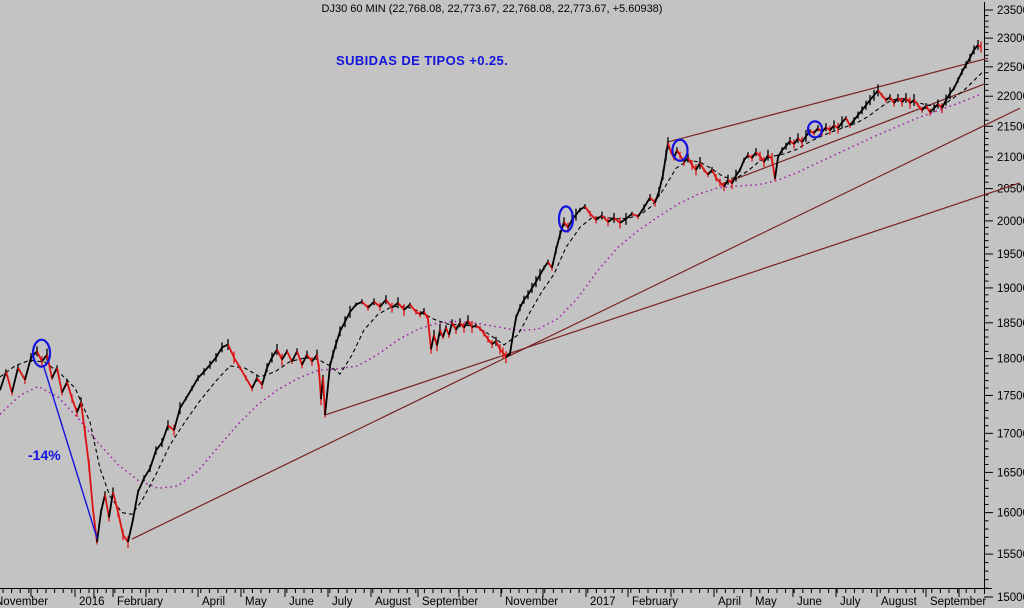 The height and width of the screenshot is (608, 1024). Describe the element at coordinates (899, 602) in the screenshot. I see `x-axis-label: August` at that location.